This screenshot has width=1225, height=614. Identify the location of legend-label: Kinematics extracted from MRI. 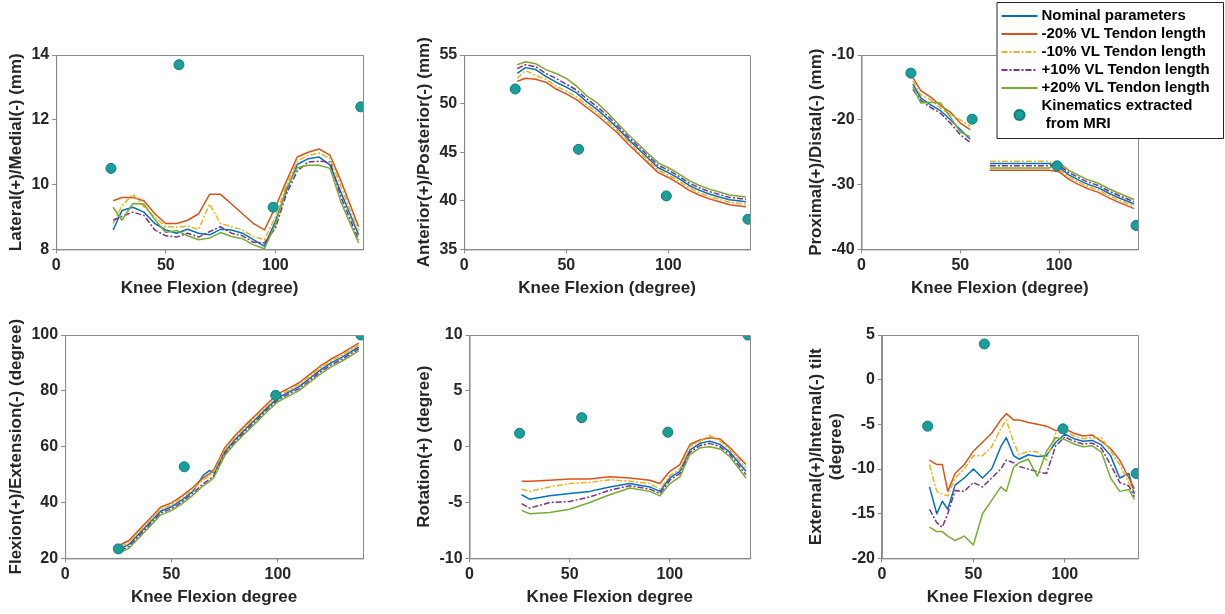
(1117, 114).